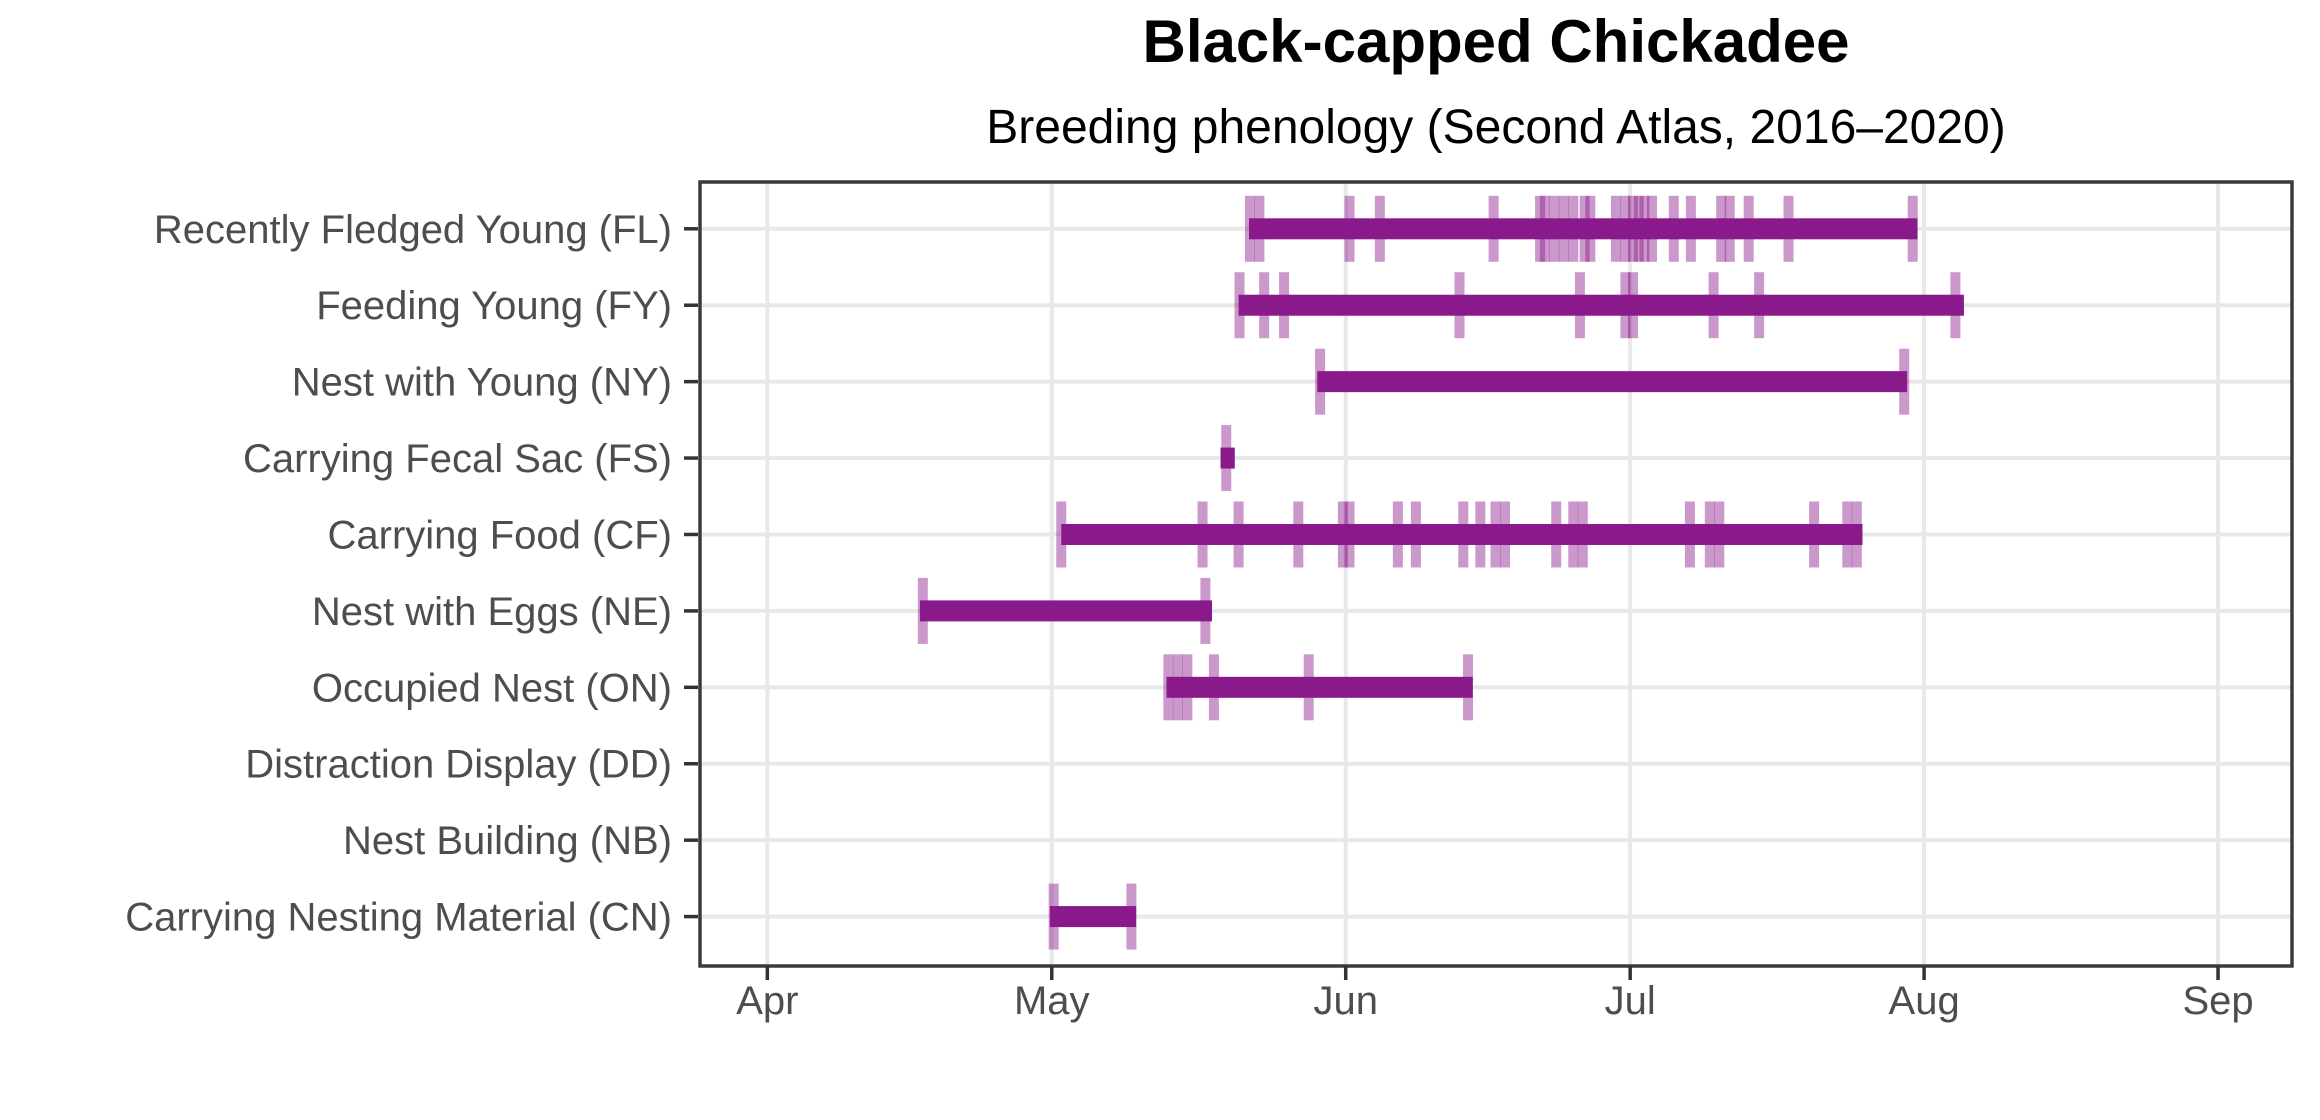  I want to click on range-bar-fs, so click(1227, 458).